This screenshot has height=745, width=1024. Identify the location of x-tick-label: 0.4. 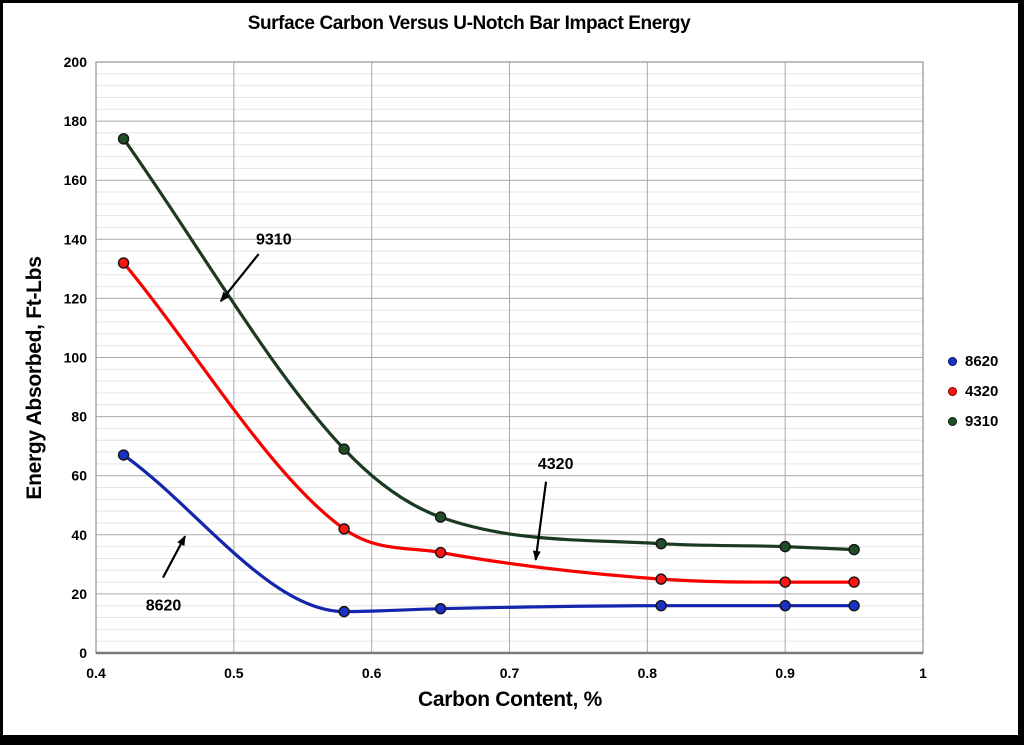
(96, 673).